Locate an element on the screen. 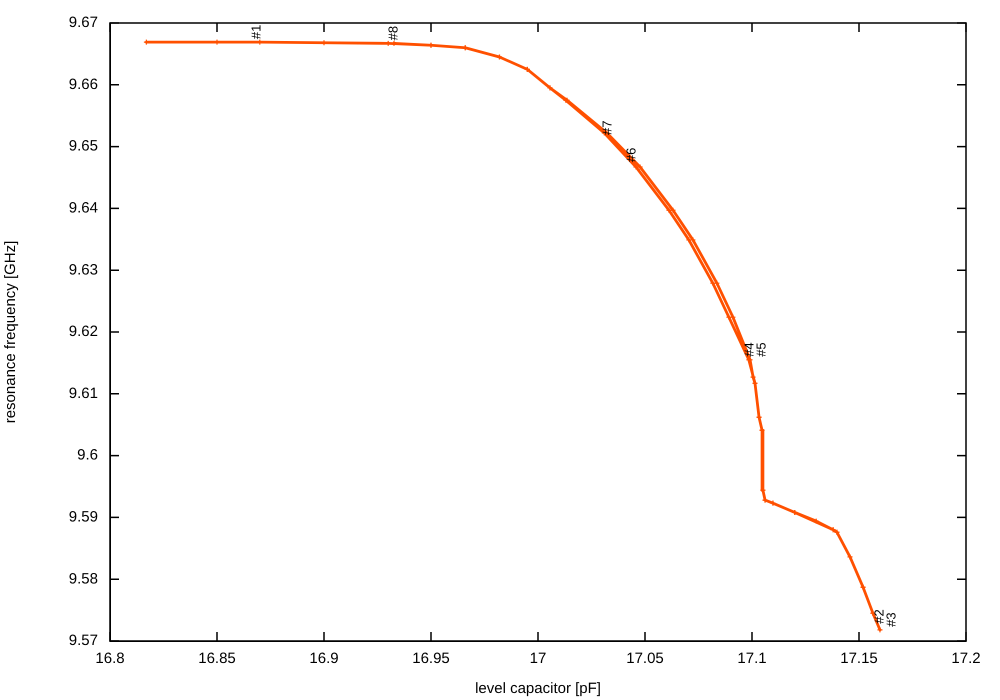 Image resolution: width=1000 pixels, height=700 pixels. y-tick-label: 9.61 is located at coordinates (83, 393).